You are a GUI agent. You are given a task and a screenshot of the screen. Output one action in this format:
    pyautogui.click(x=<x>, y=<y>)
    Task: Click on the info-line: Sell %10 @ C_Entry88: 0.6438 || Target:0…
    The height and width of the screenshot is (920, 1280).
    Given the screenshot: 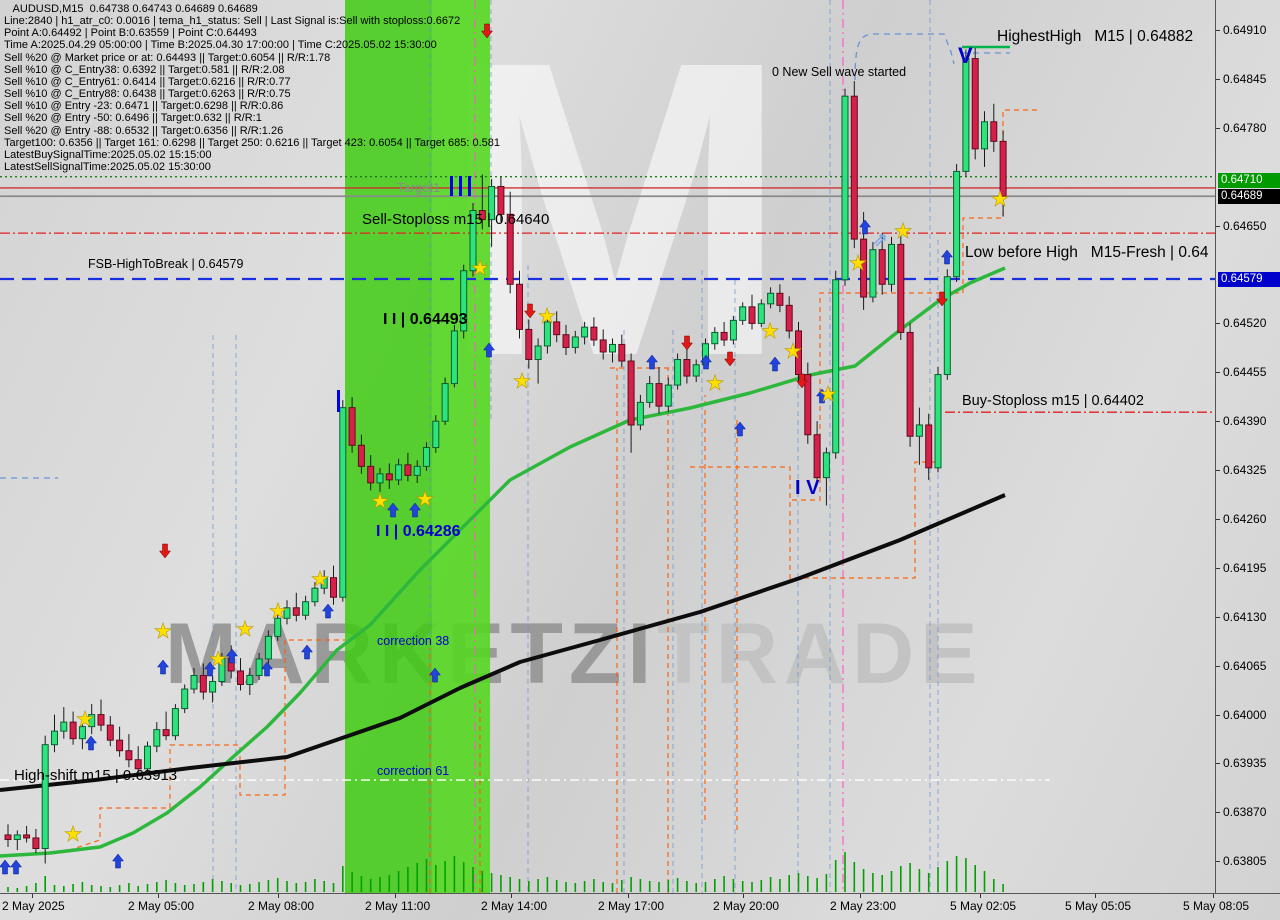 What is the action you would take?
    pyautogui.click(x=147, y=94)
    